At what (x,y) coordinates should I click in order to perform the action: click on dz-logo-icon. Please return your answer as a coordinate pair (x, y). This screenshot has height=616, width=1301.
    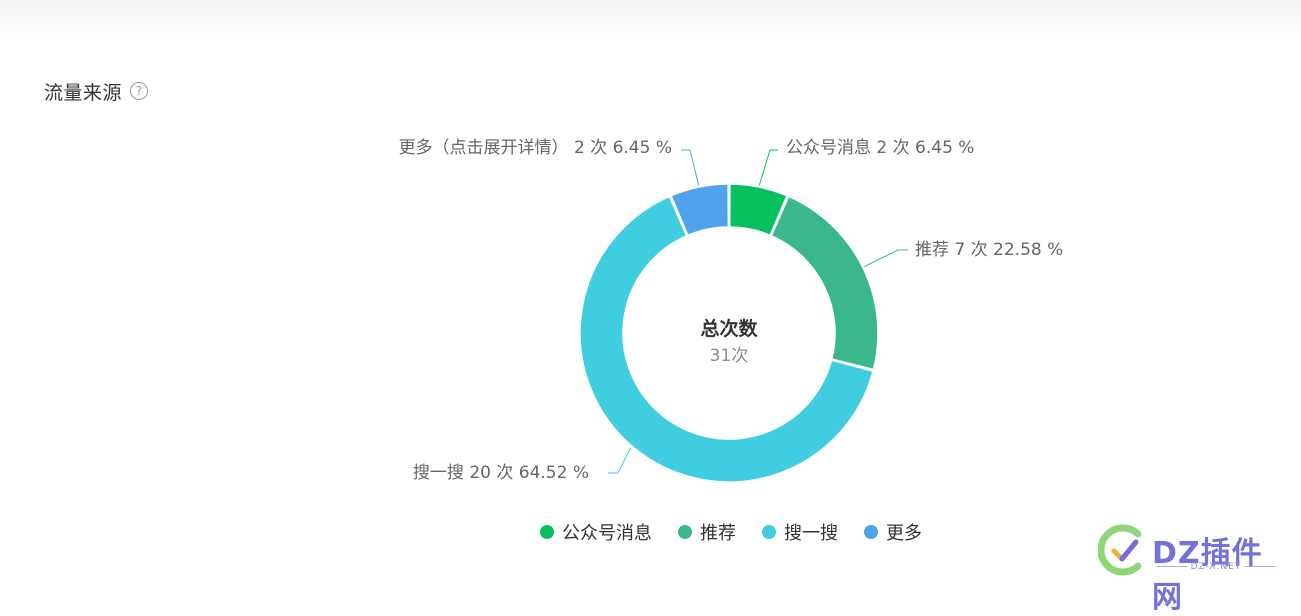
    Looking at the image, I should click on (1119, 550).